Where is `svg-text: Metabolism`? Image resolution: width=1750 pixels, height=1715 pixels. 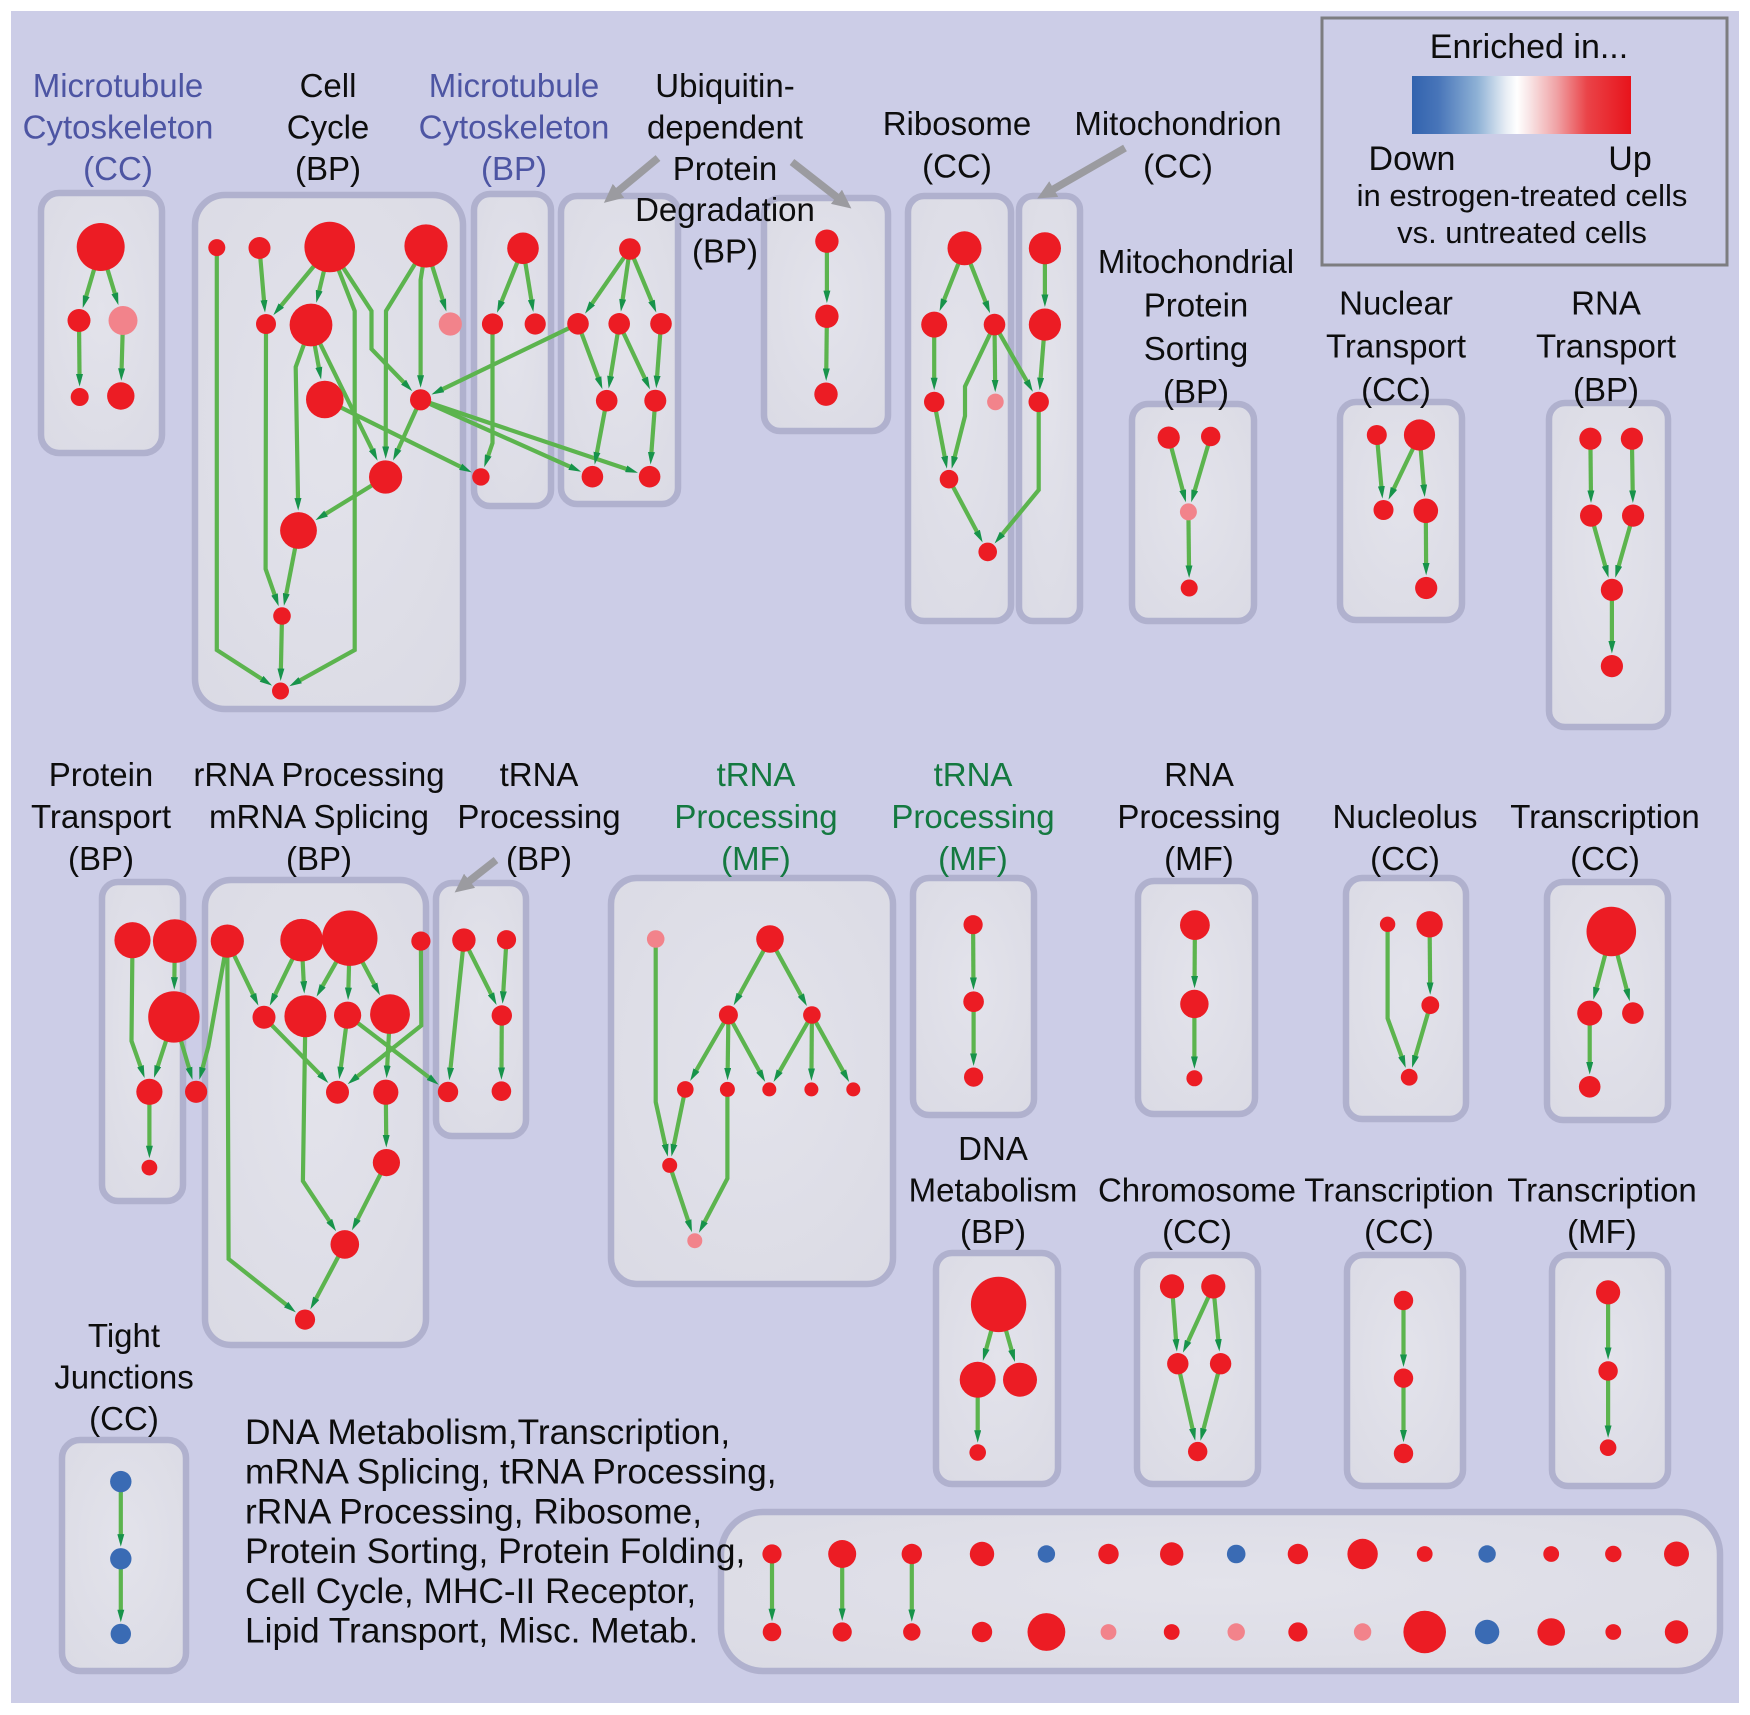 svg-text: Metabolism is located at coordinates (993, 1190).